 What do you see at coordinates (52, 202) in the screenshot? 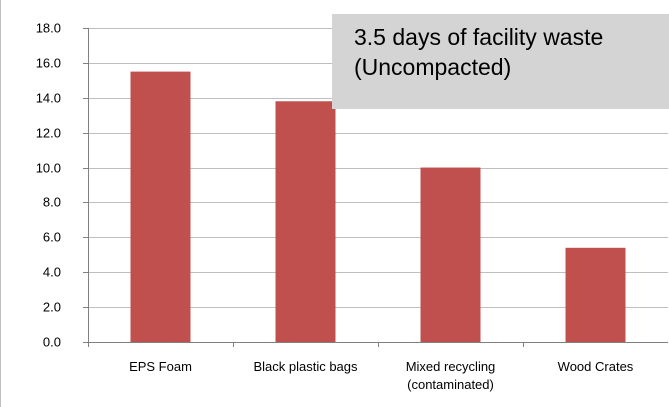
I see `y-tick-label: 8.0` at bounding box center [52, 202].